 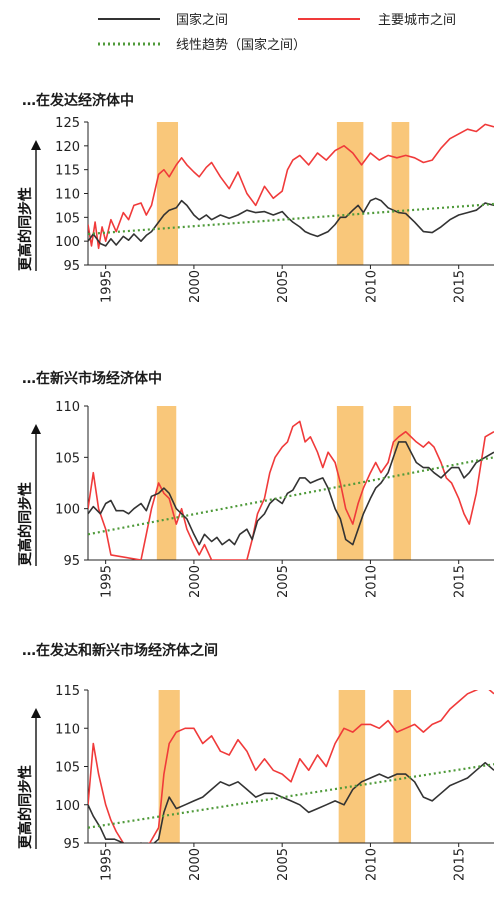 I want to click on y-tick-label: 120, so click(x=67, y=147).